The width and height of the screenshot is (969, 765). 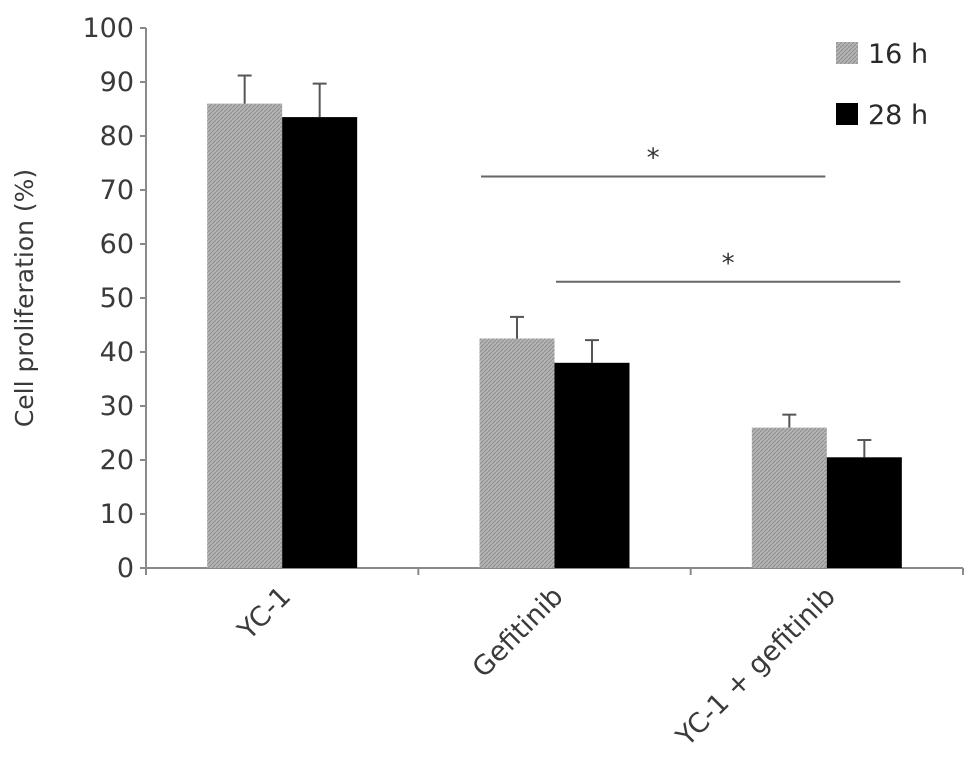 What do you see at coordinates (108, 28) in the screenshot?
I see `y-tick-label: 100` at bounding box center [108, 28].